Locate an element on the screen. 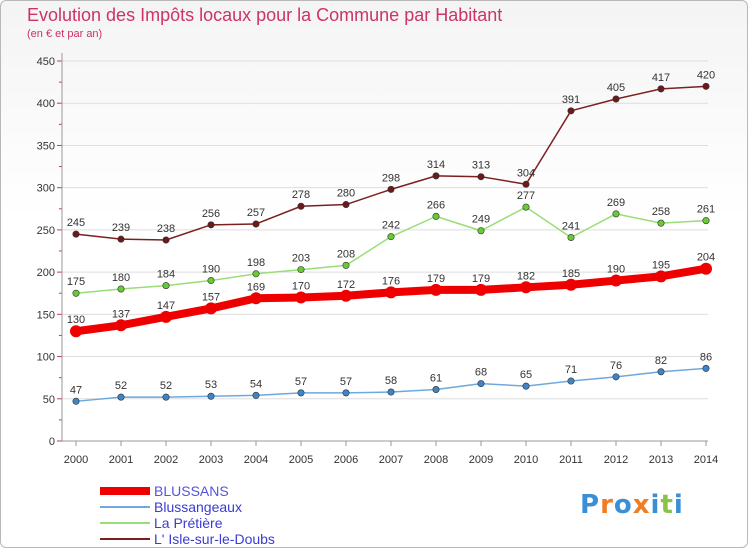 The image size is (750, 550). data-label: 147 is located at coordinates (166, 306).